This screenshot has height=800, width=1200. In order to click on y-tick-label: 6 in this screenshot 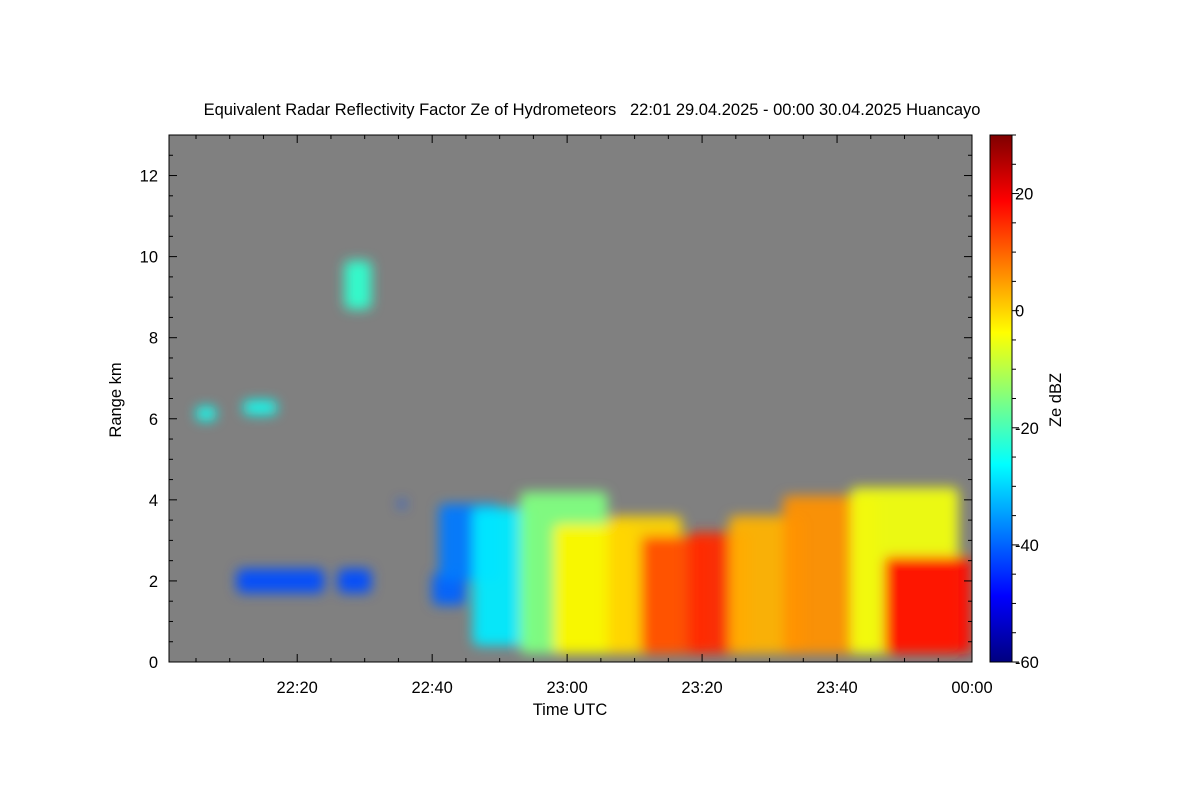, I will do `click(153, 420)`.